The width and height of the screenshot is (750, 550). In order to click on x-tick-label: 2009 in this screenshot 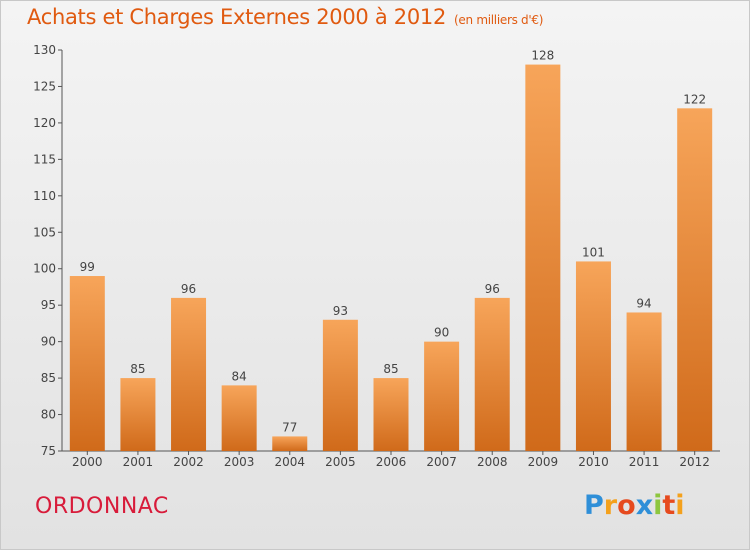, I will do `click(543, 462)`.